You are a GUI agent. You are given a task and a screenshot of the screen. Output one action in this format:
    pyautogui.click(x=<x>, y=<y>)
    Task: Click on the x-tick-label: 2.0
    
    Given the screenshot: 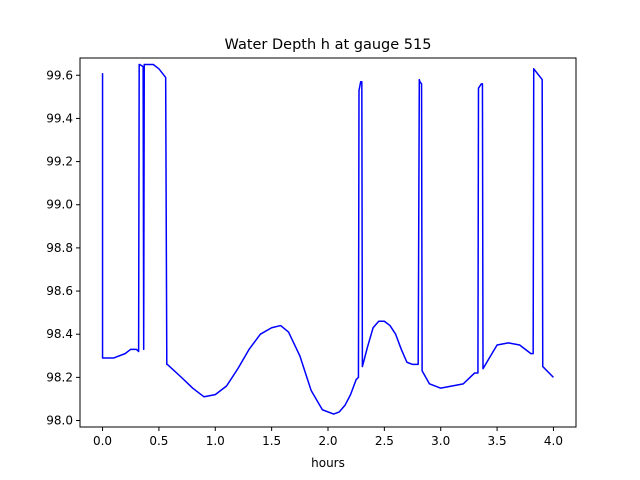 What is the action you would take?
    pyautogui.click(x=327, y=441)
    